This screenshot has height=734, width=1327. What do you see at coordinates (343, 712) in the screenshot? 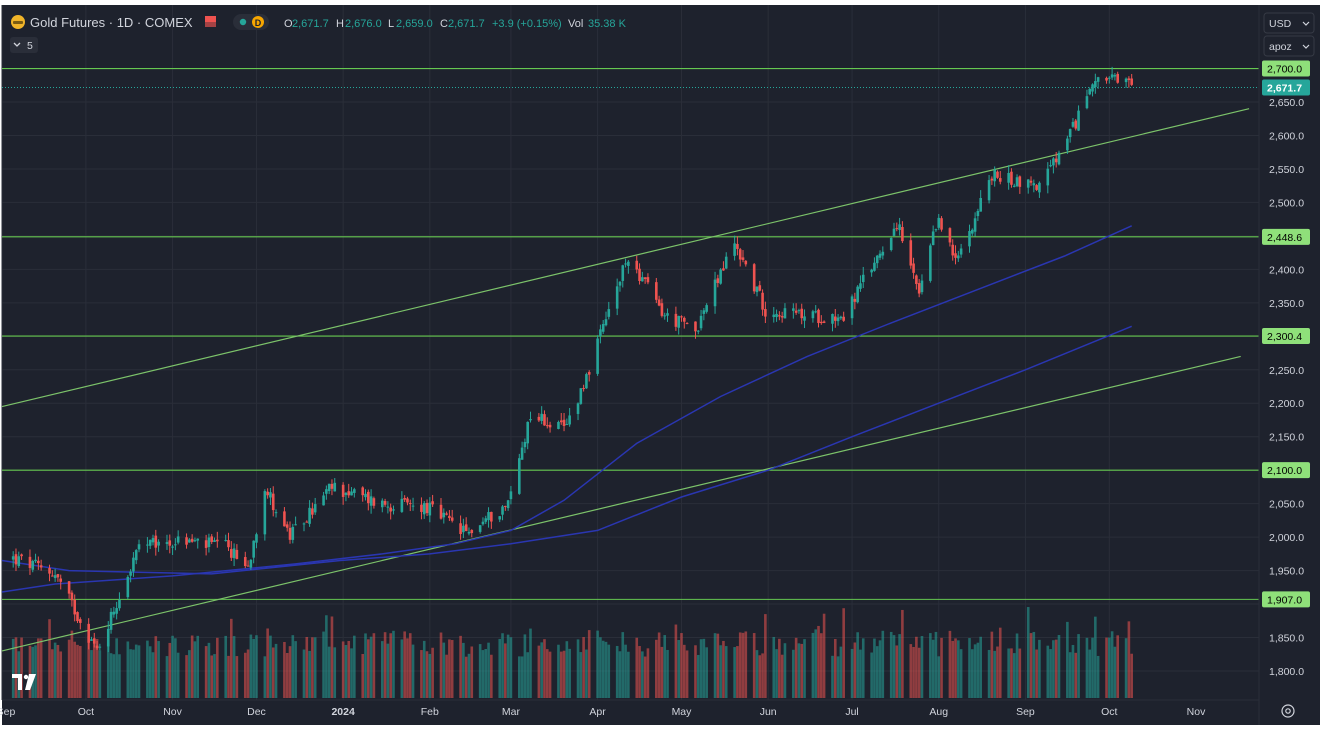
I see `time-tick-label: 2024` at bounding box center [343, 712].